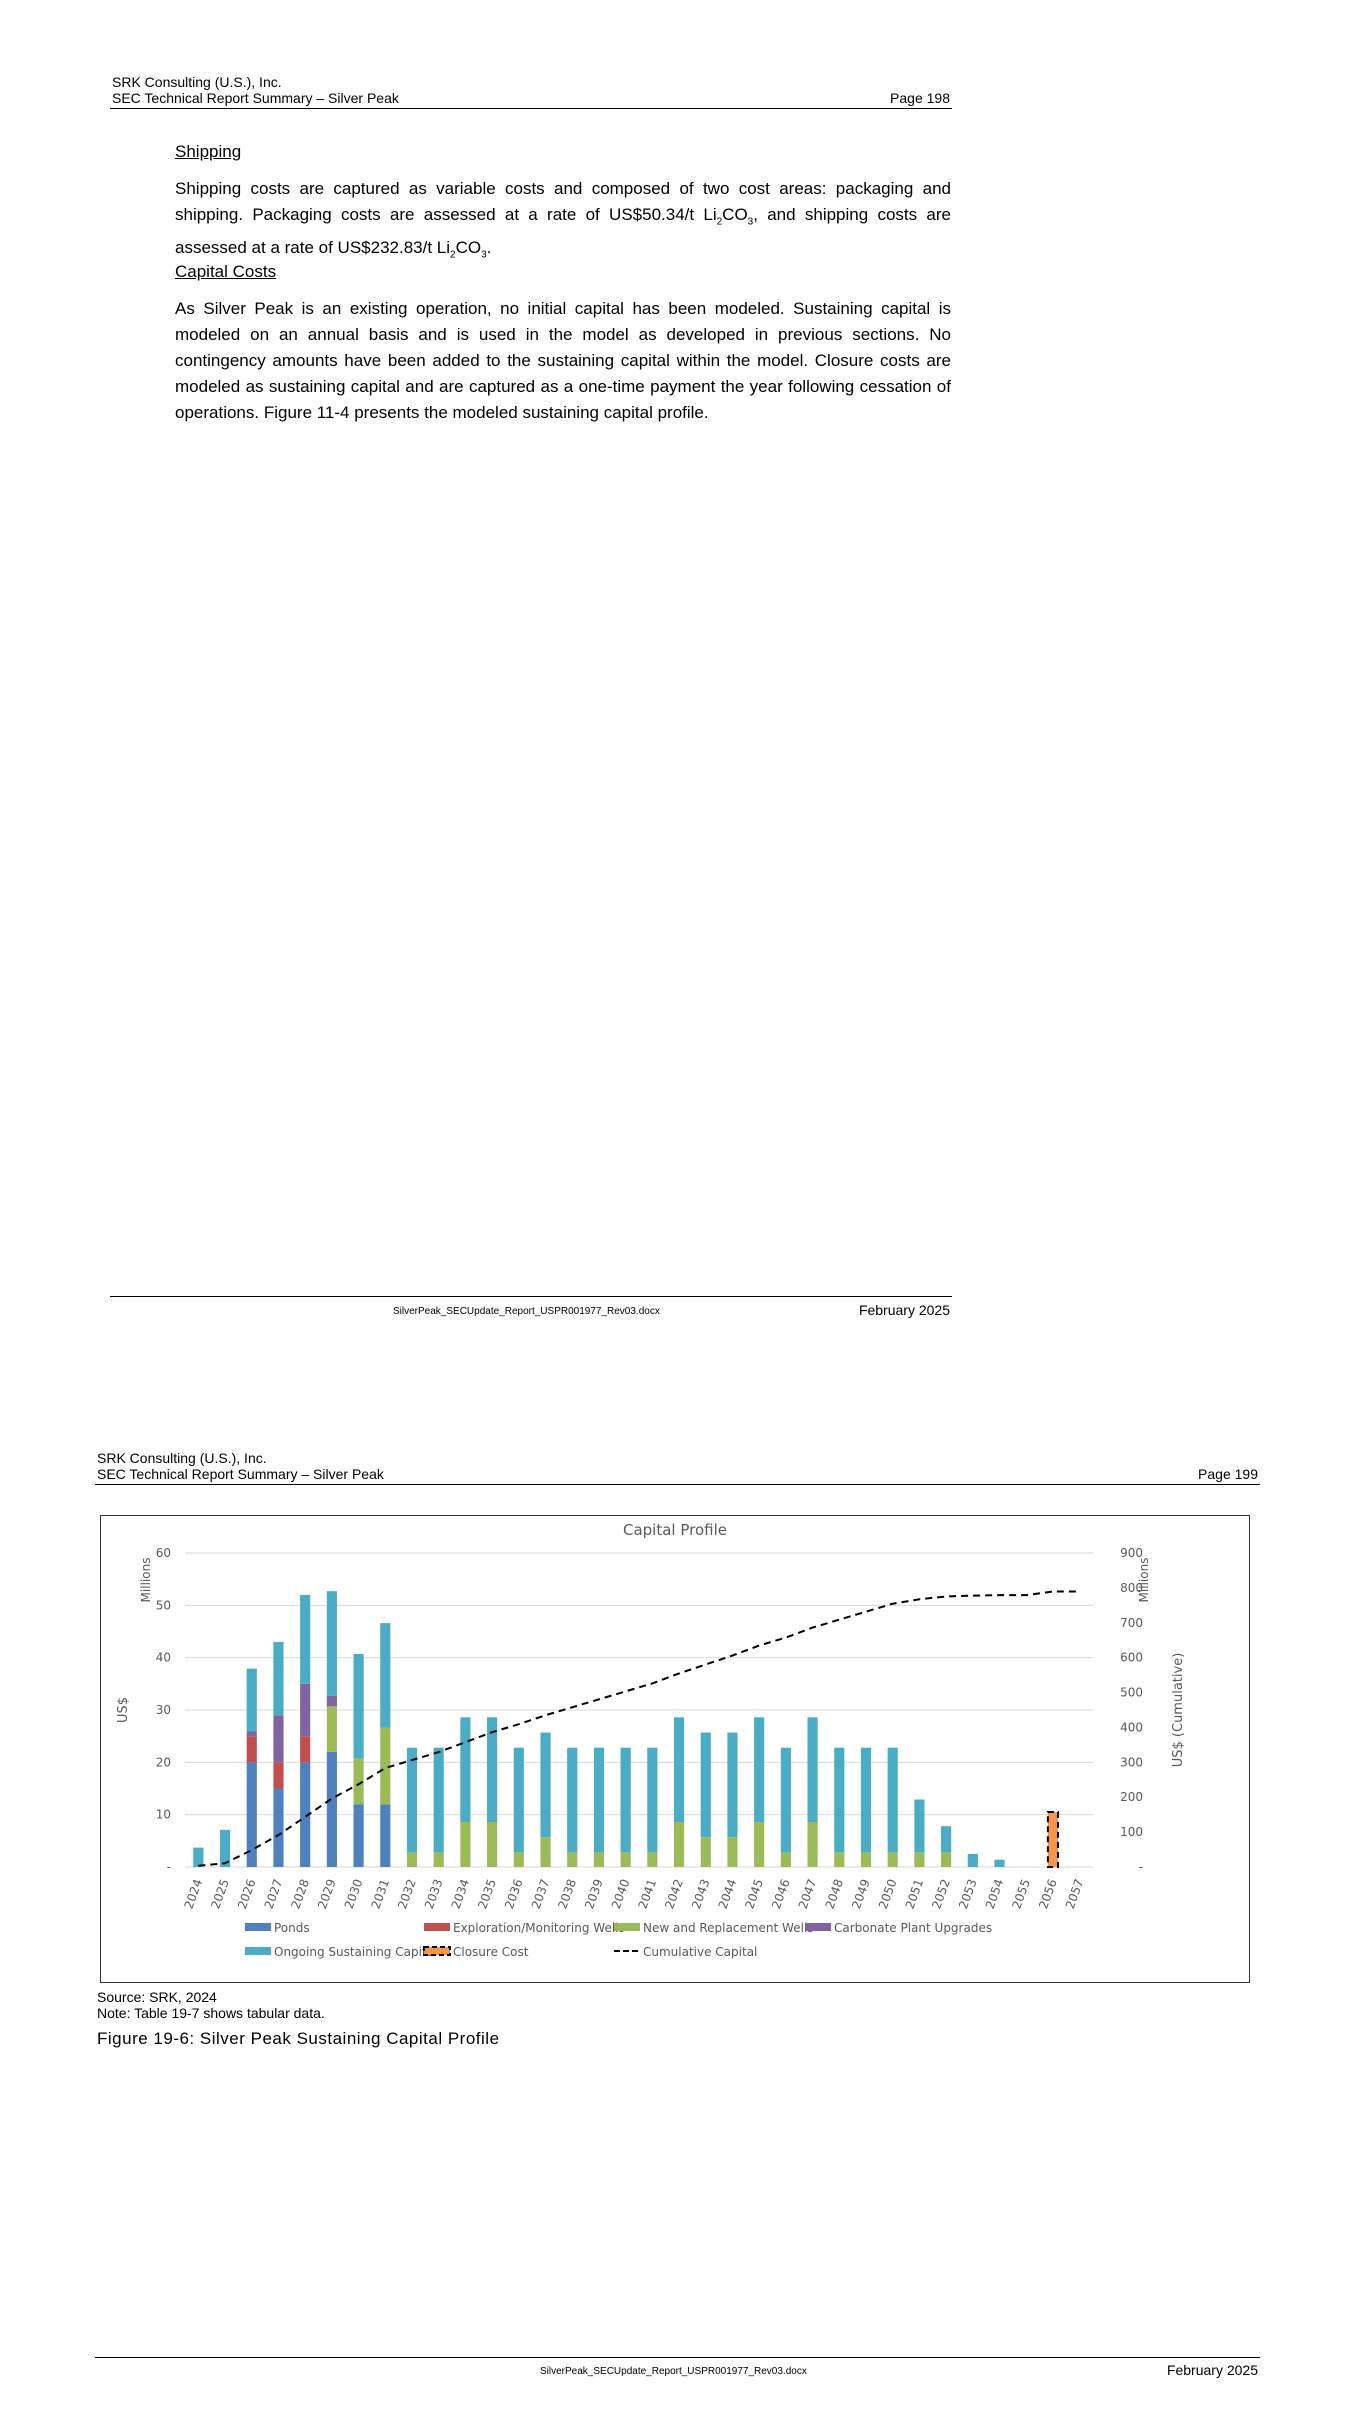 The width and height of the screenshot is (1365, 2420). Describe the element at coordinates (168, 1867) in the screenshot. I see `y-tick-label: -` at that location.